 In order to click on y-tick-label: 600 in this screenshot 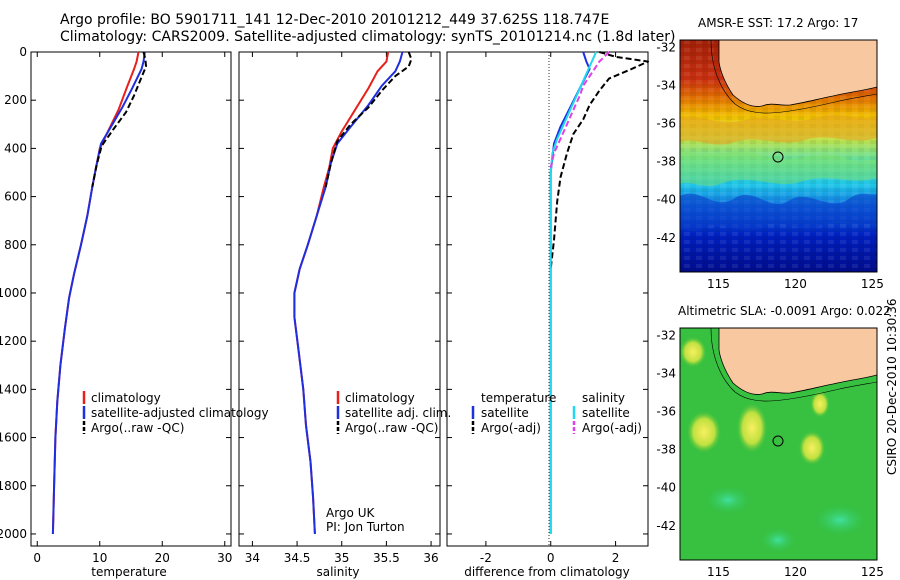, I will do `click(15, 197)`.